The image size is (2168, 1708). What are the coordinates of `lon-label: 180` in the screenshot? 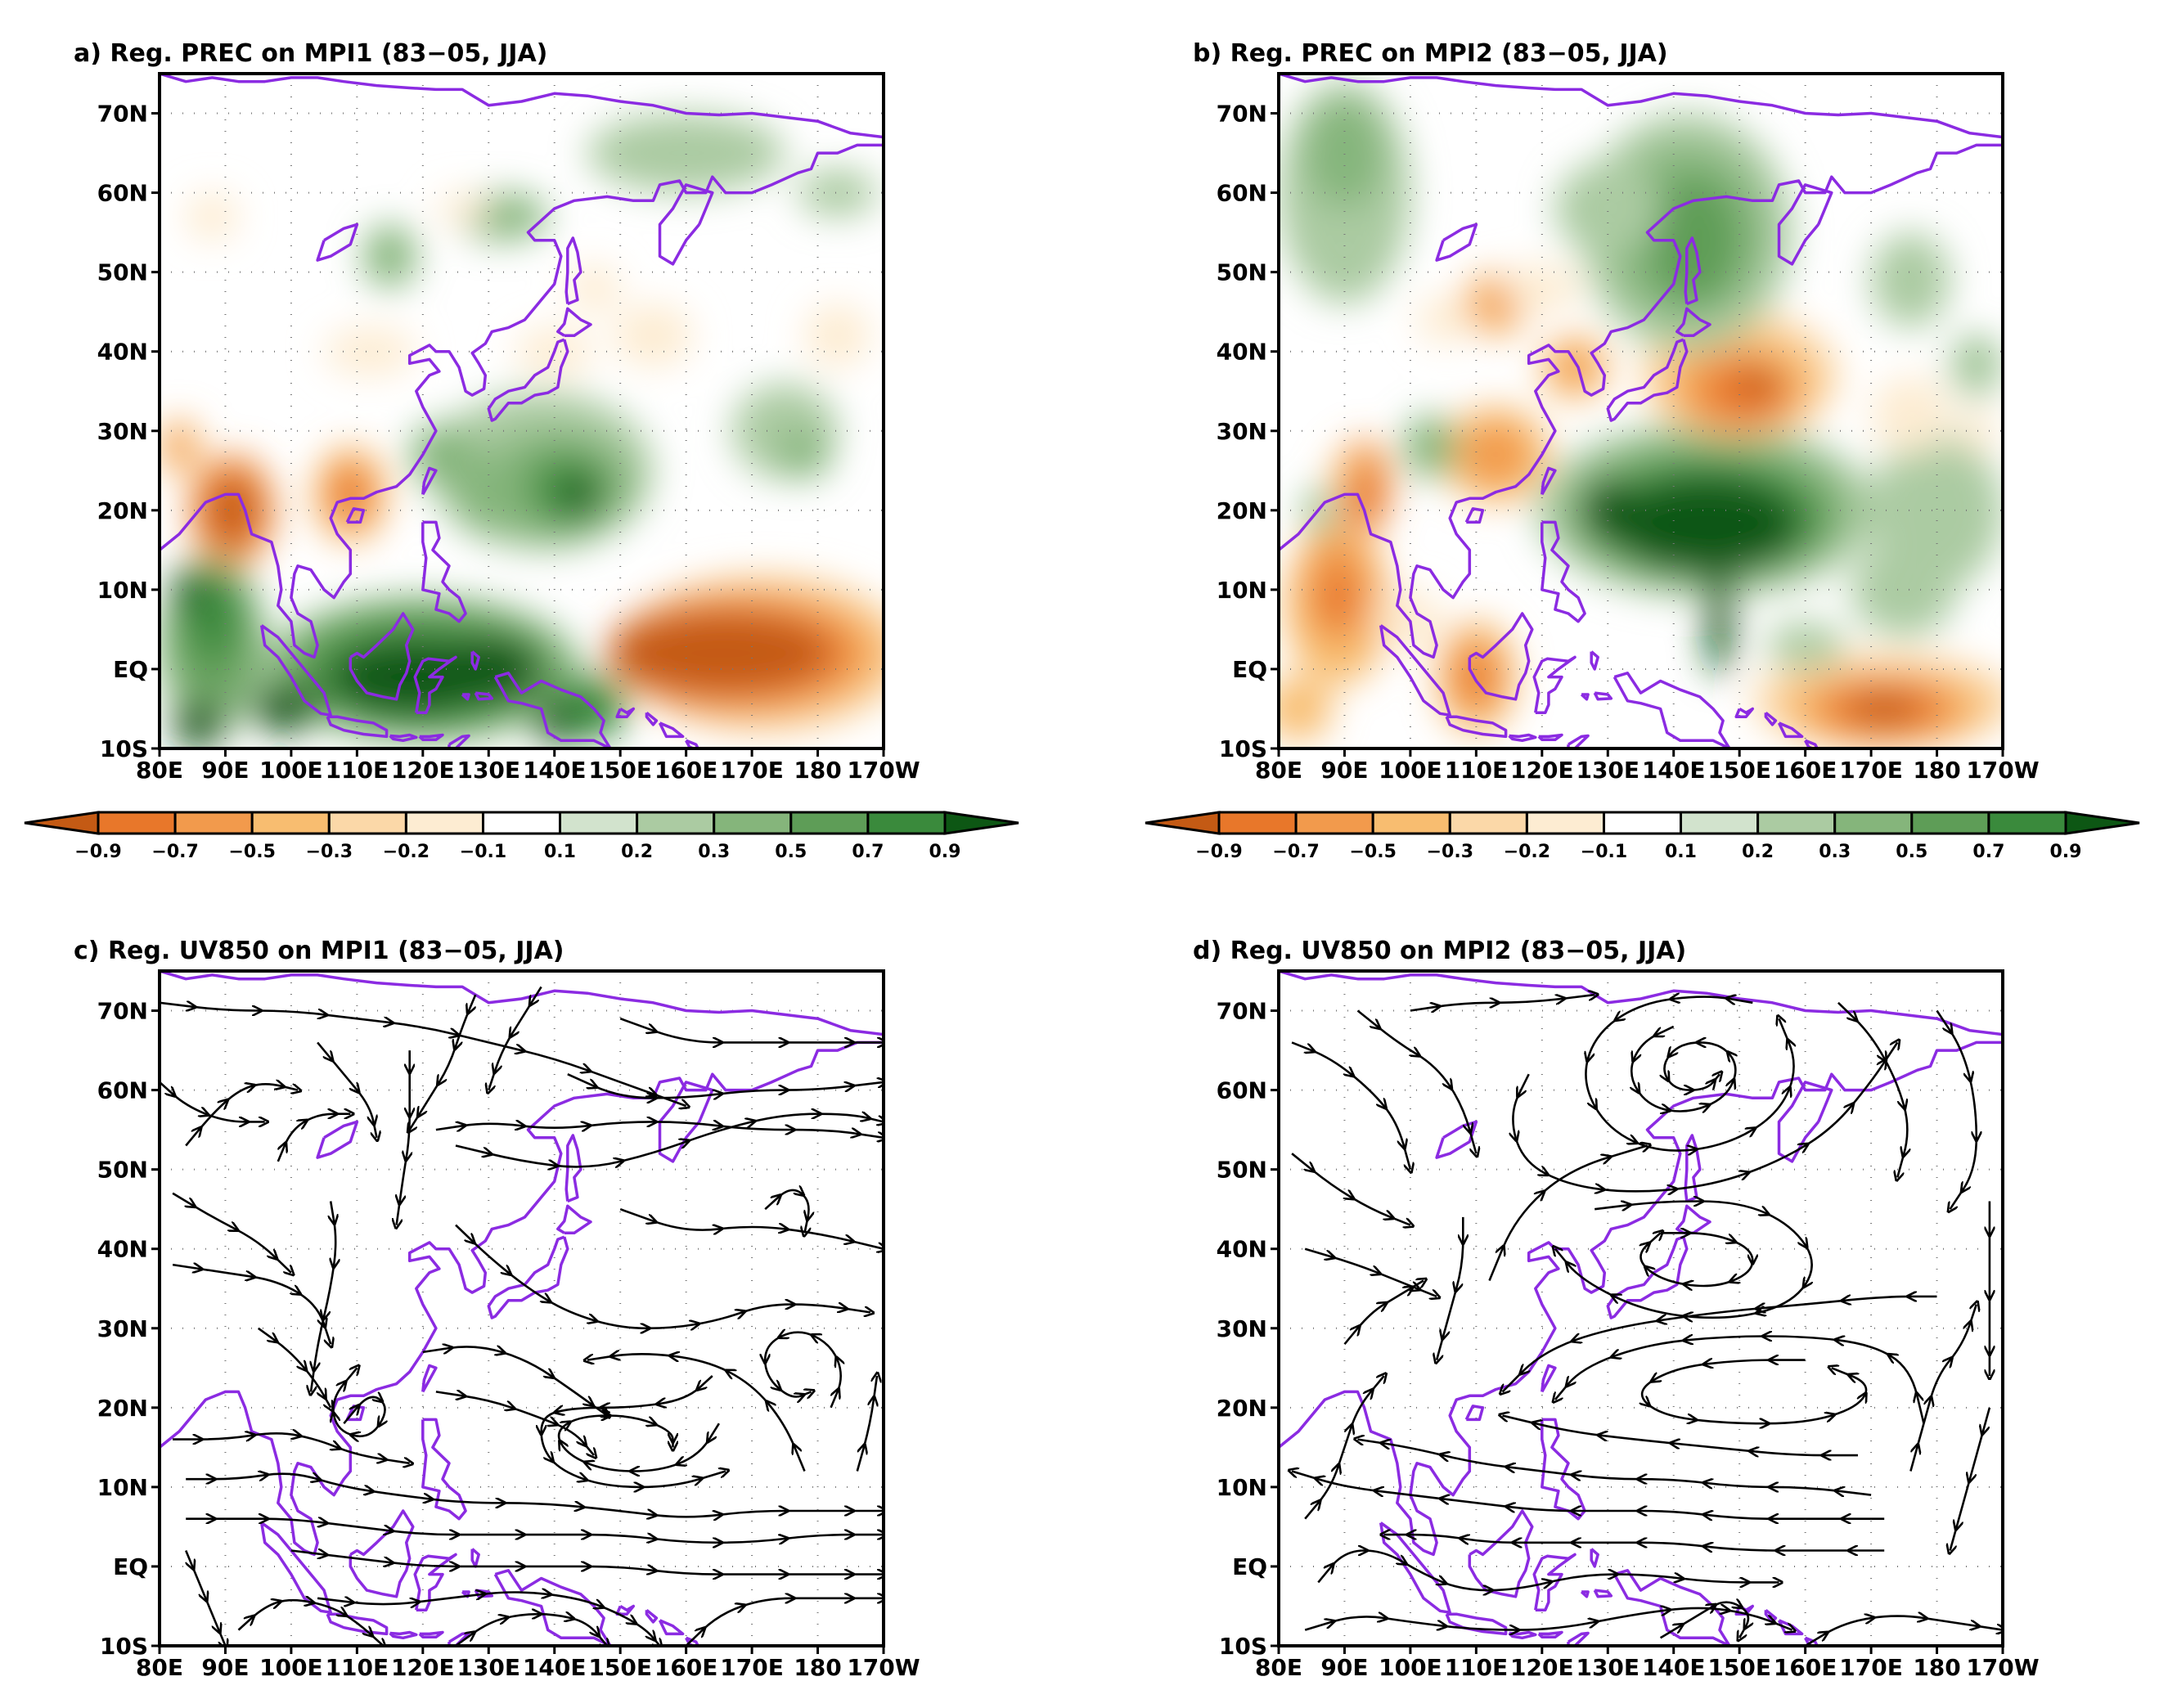 It's located at (1936, 771).